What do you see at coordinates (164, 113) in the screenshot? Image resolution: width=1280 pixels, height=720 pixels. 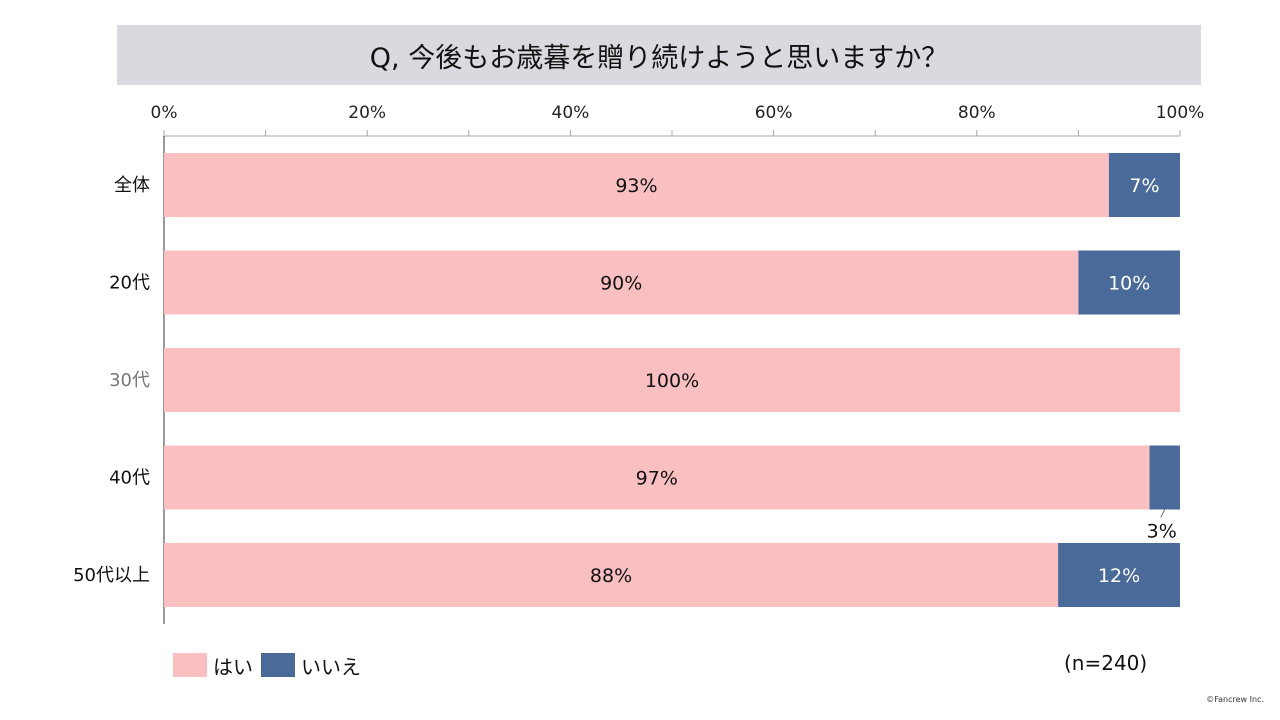 I see `x-tick-label: 0%` at bounding box center [164, 113].